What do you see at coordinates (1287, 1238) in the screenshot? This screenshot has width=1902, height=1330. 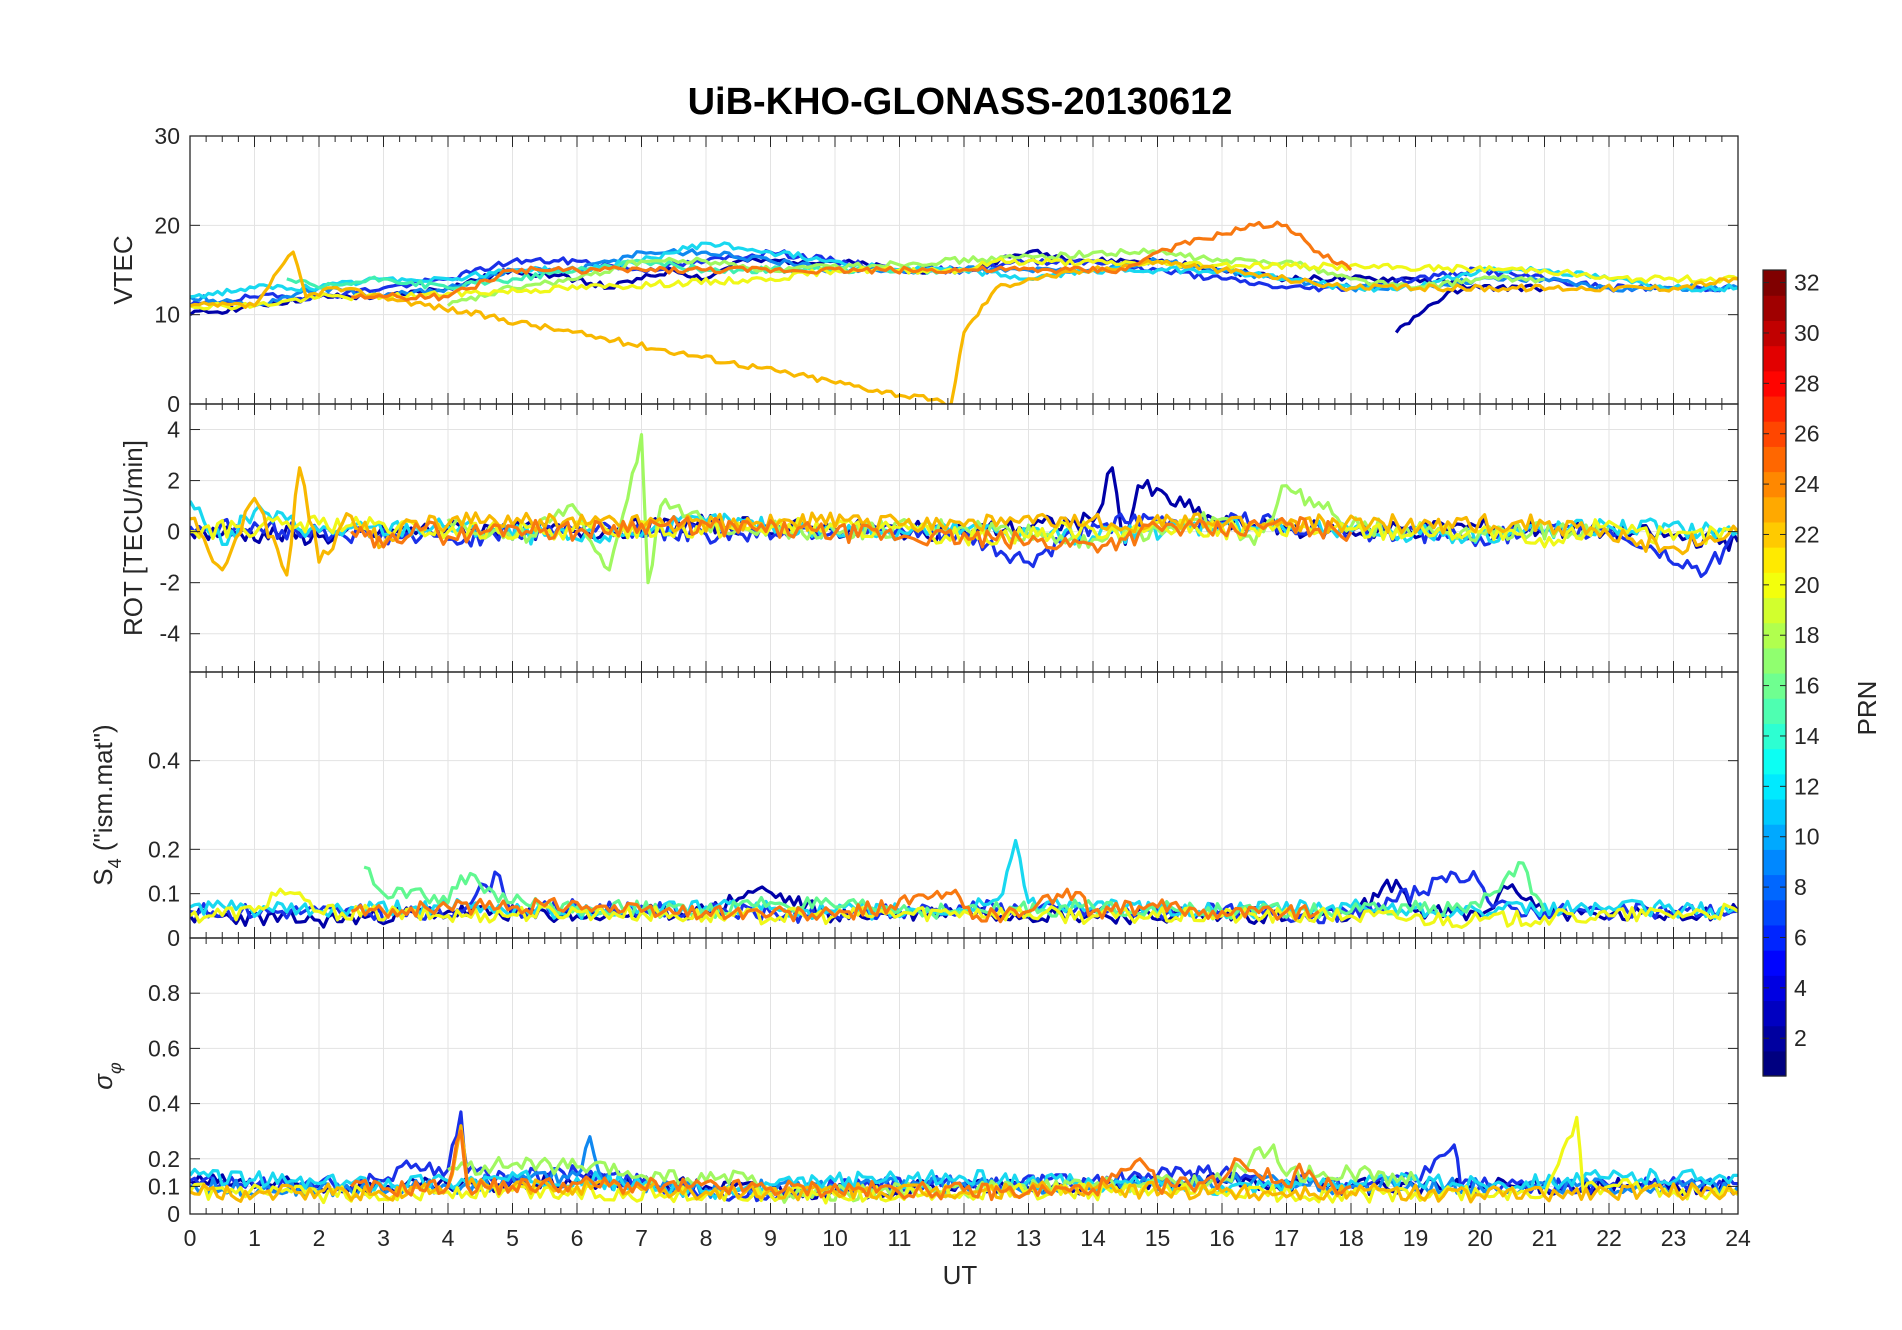 I see `x-tick-label: 17` at bounding box center [1287, 1238].